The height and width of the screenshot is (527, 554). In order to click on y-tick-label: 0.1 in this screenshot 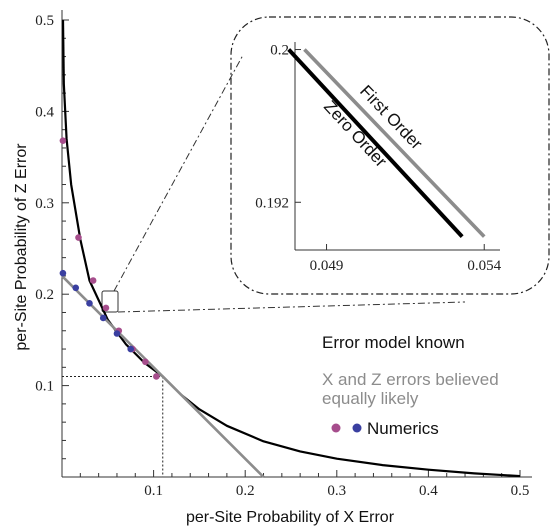, I will do `click(44, 387)`.